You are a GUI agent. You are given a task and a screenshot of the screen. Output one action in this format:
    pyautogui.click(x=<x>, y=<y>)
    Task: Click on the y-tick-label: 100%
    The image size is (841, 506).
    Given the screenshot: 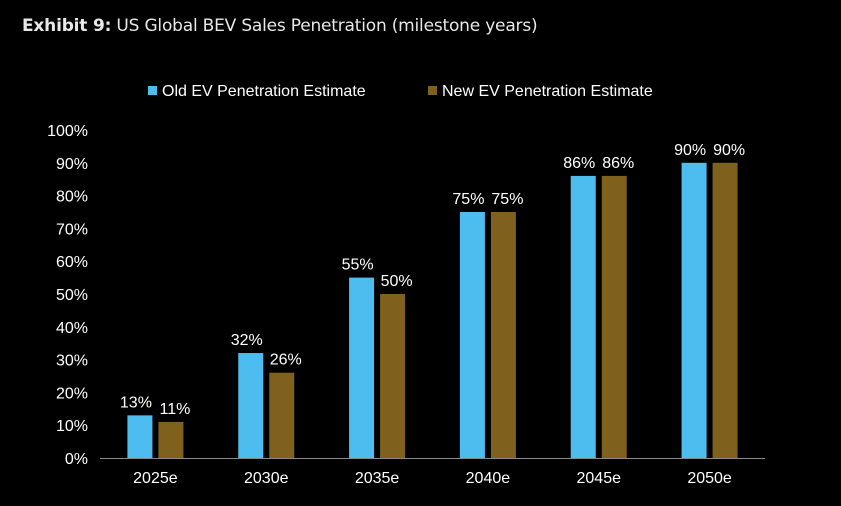 What is the action you would take?
    pyautogui.click(x=67, y=131)
    